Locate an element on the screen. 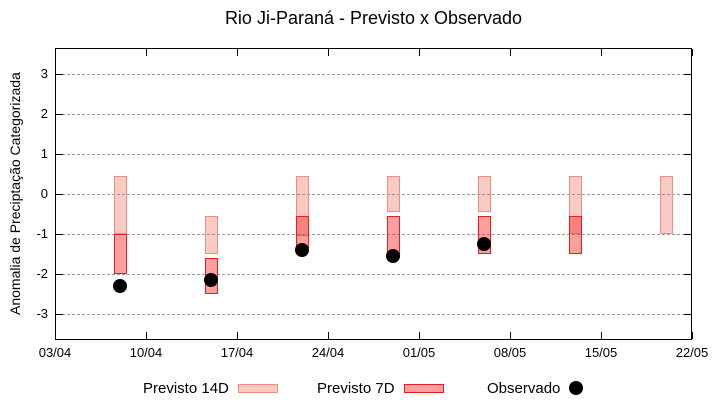 This screenshot has width=720, height=400. gridline-y2 is located at coordinates (373, 114).